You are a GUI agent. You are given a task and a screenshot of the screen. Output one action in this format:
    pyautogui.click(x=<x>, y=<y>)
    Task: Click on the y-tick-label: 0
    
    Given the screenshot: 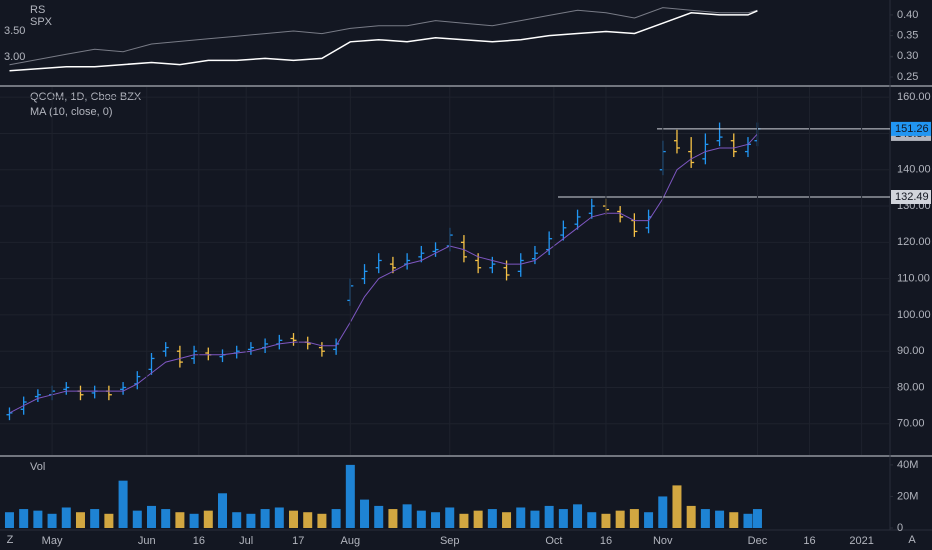 What is the action you would take?
    pyautogui.click(x=900, y=528)
    